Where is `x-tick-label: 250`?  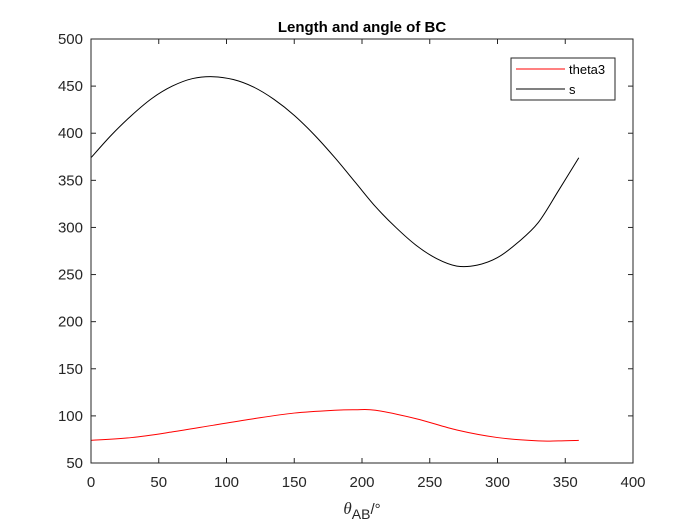 x-tick-label: 250 is located at coordinates (429, 482).